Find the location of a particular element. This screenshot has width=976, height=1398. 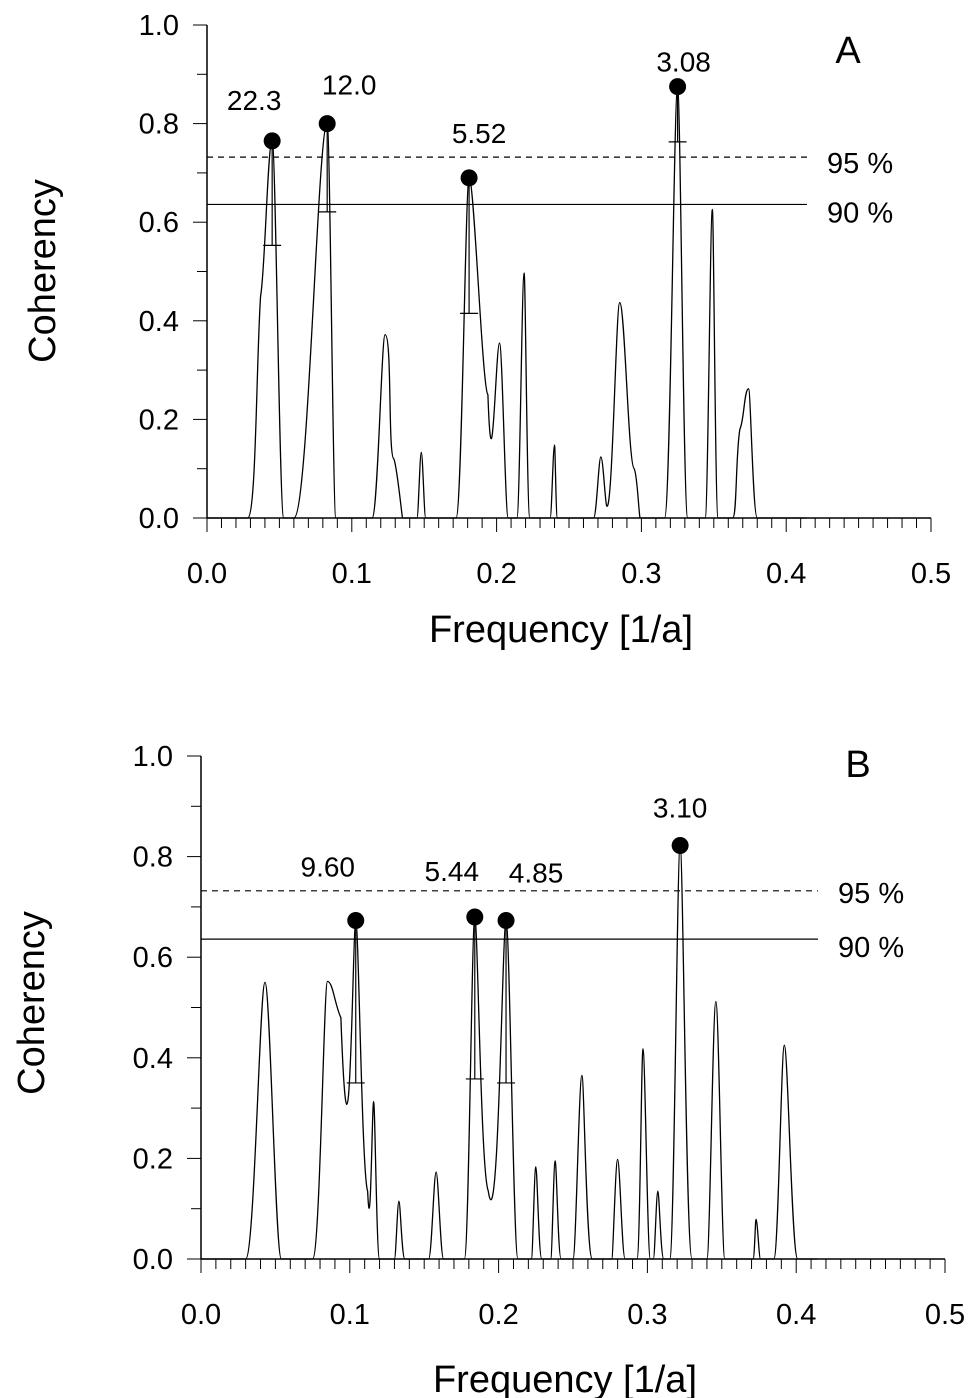

peak-label: 9.60 is located at coordinates (328, 866).